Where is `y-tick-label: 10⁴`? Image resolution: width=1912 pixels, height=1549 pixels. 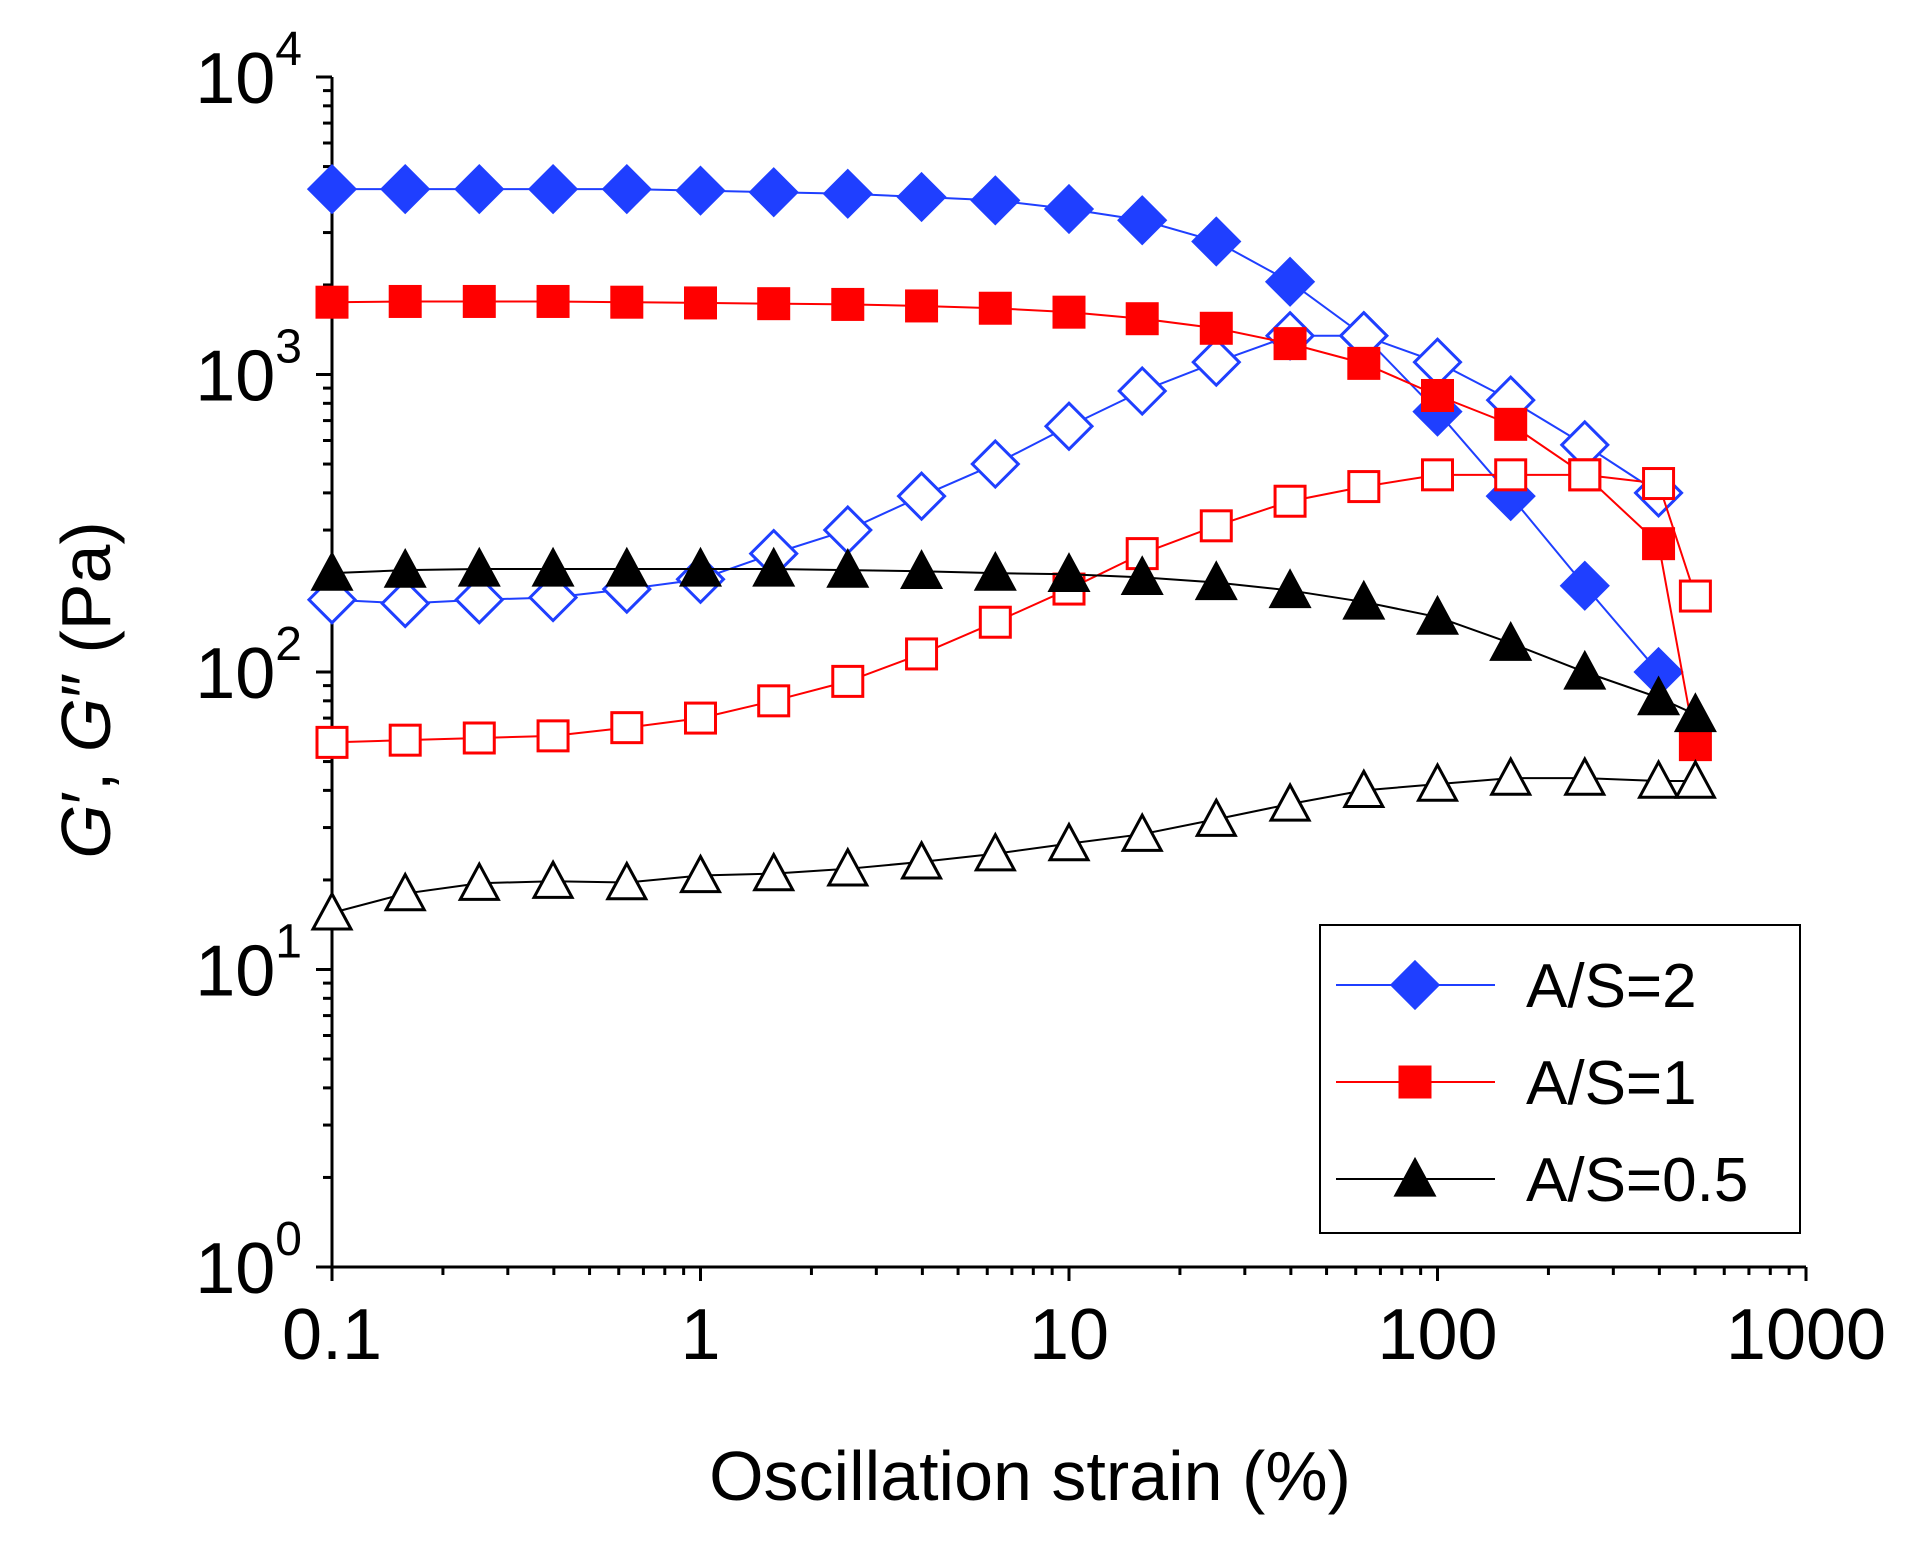
y-tick-label: 10⁴ is located at coordinates (248, 71).